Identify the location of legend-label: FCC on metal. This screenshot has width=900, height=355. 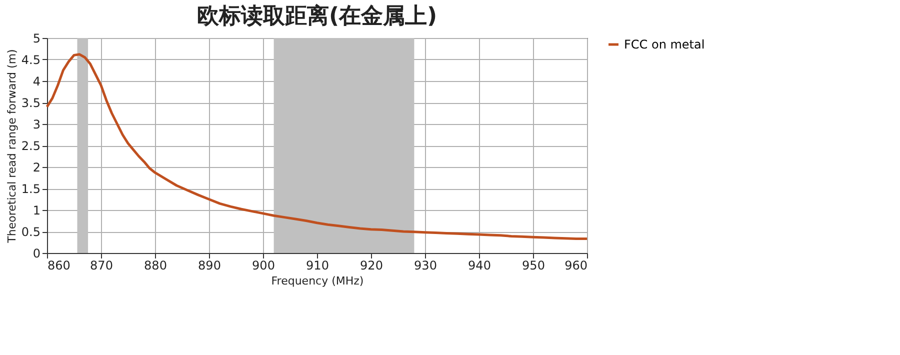
(664, 45).